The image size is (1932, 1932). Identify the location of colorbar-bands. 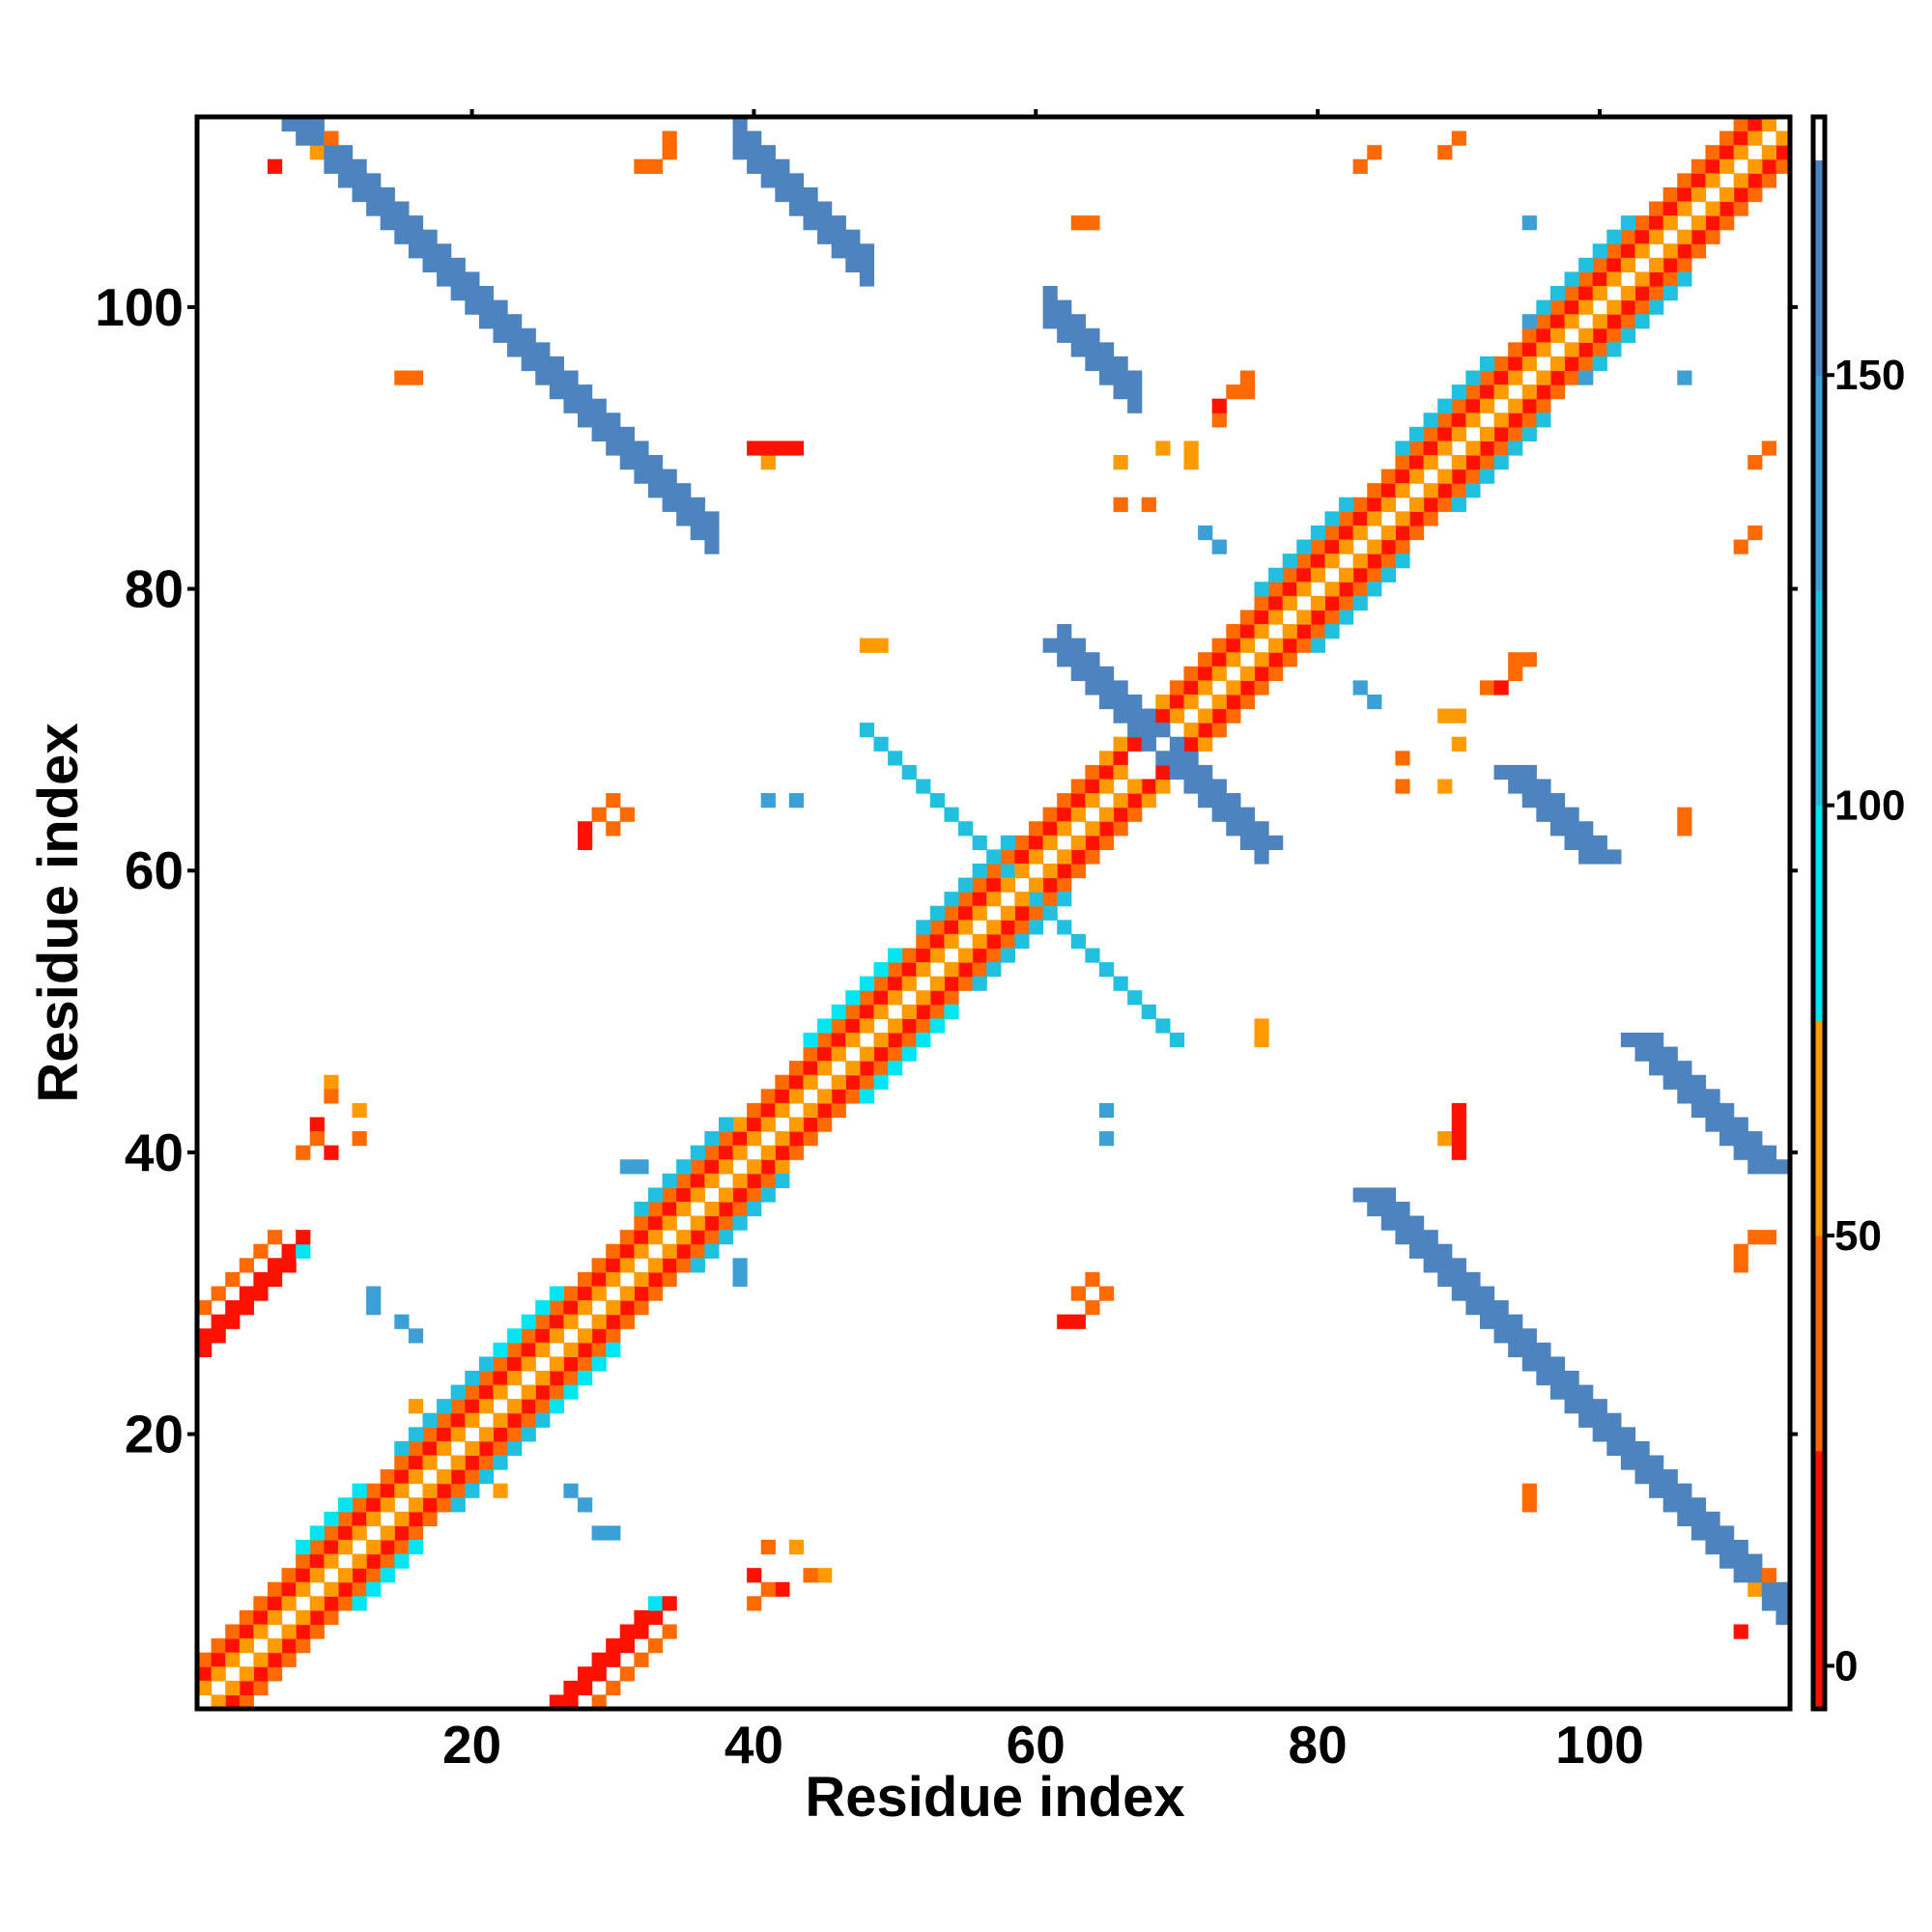
(1819, 913).